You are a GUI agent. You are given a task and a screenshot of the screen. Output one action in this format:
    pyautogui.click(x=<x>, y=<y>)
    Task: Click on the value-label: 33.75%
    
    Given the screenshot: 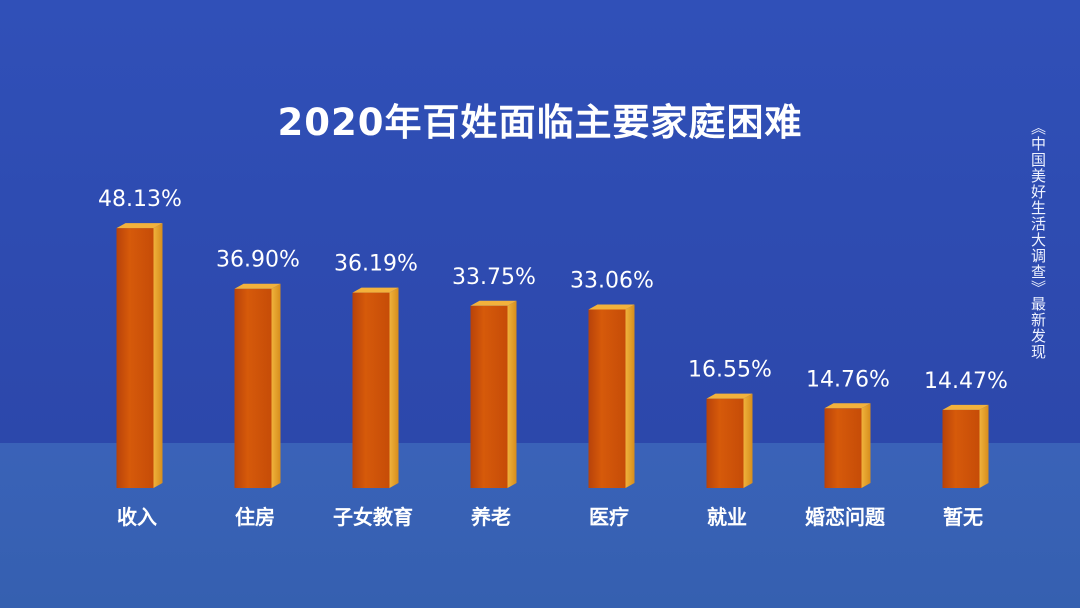 What is the action you would take?
    pyautogui.click(x=494, y=277)
    